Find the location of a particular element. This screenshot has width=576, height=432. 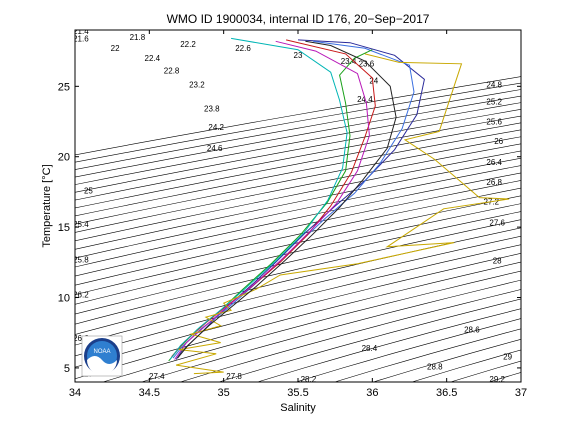

x-tick-label: 34.5 is located at coordinates (149, 393).